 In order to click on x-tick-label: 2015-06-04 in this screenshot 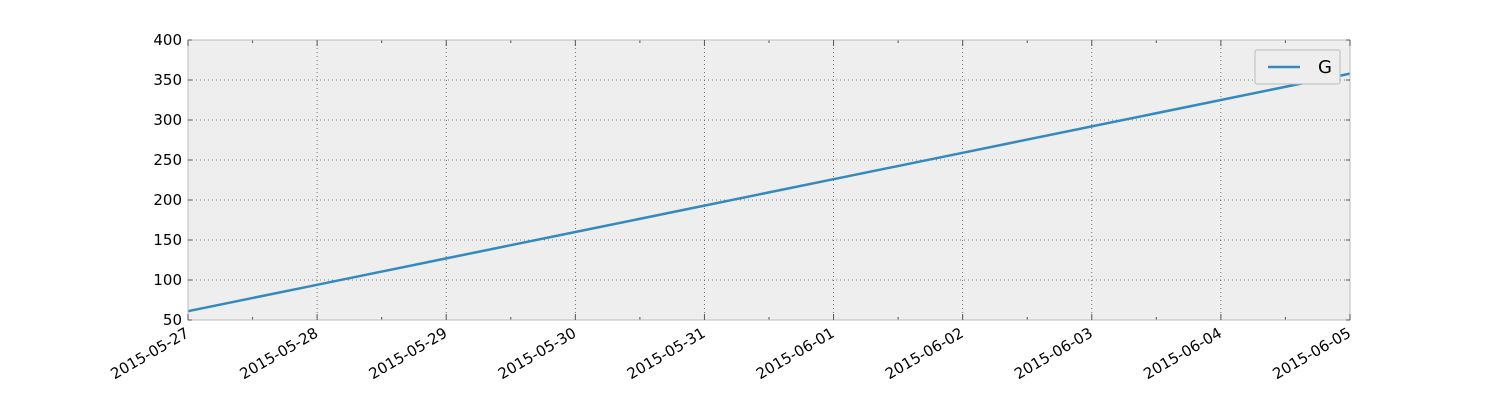, I will do `click(1182, 353)`.